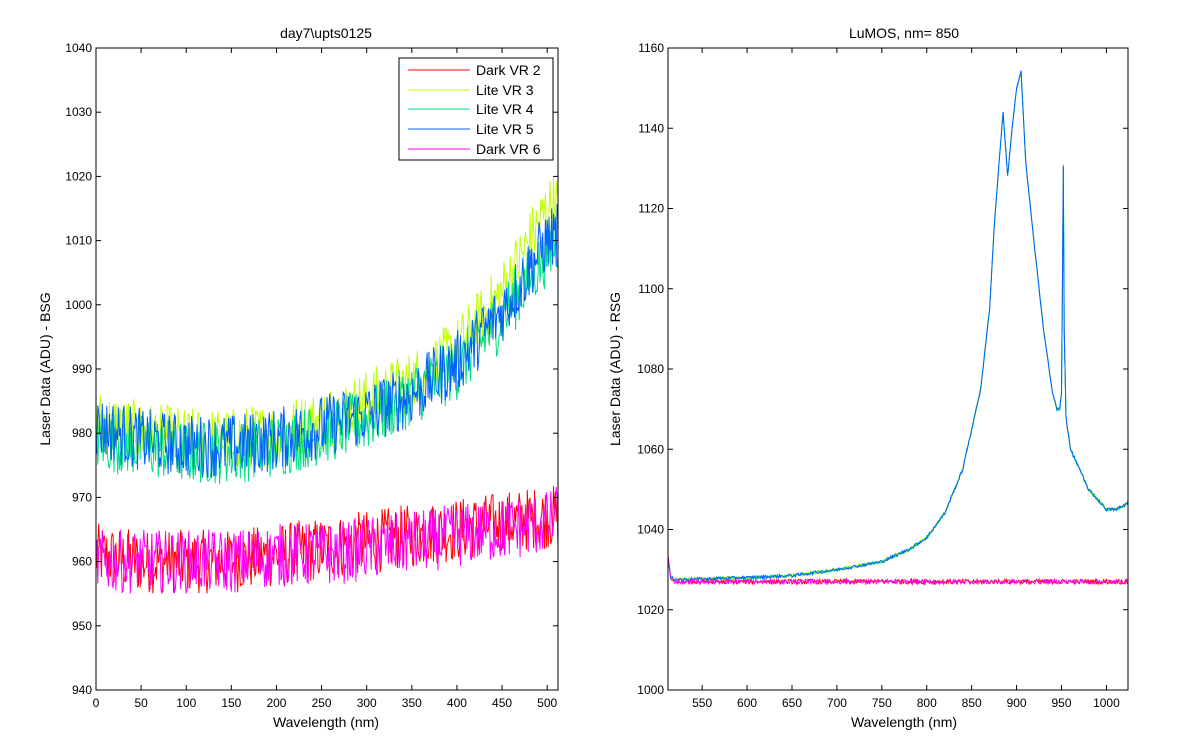 Image resolution: width=1200 pixels, height=750 pixels. I want to click on left-xtick-label: 200, so click(276, 703).